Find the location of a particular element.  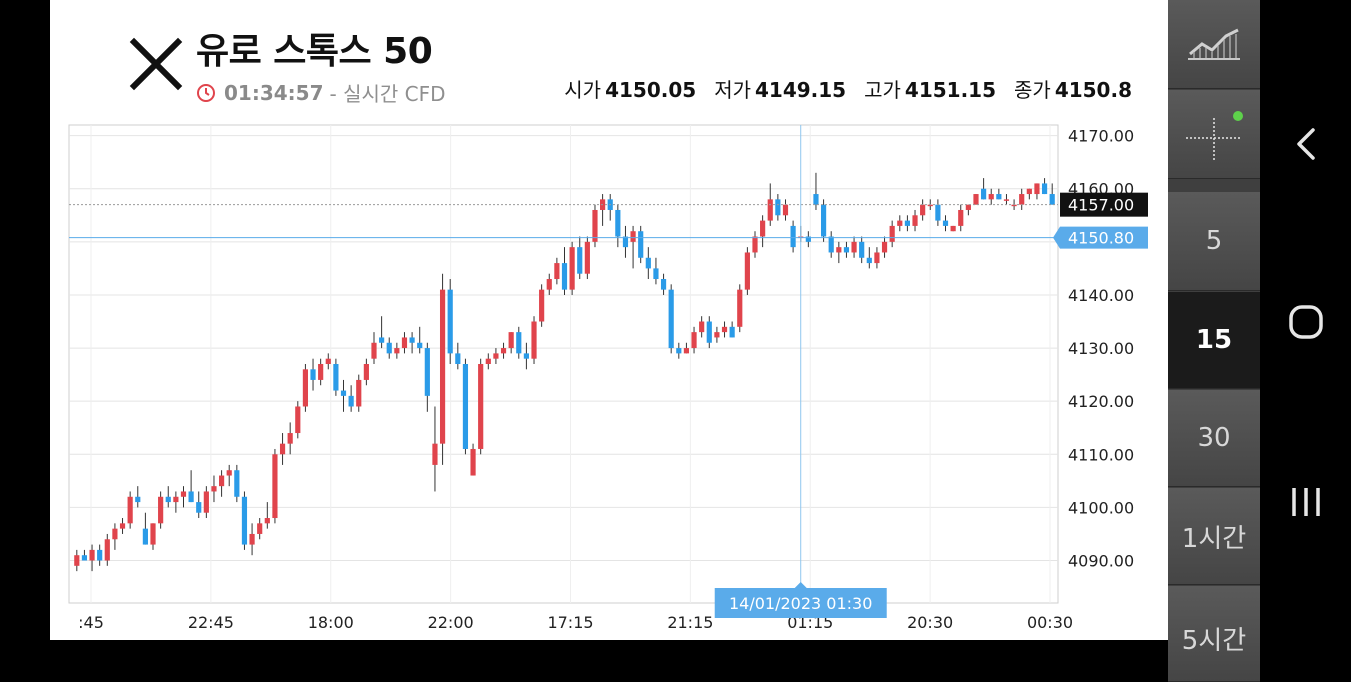

back-button is located at coordinates (1305, 144).